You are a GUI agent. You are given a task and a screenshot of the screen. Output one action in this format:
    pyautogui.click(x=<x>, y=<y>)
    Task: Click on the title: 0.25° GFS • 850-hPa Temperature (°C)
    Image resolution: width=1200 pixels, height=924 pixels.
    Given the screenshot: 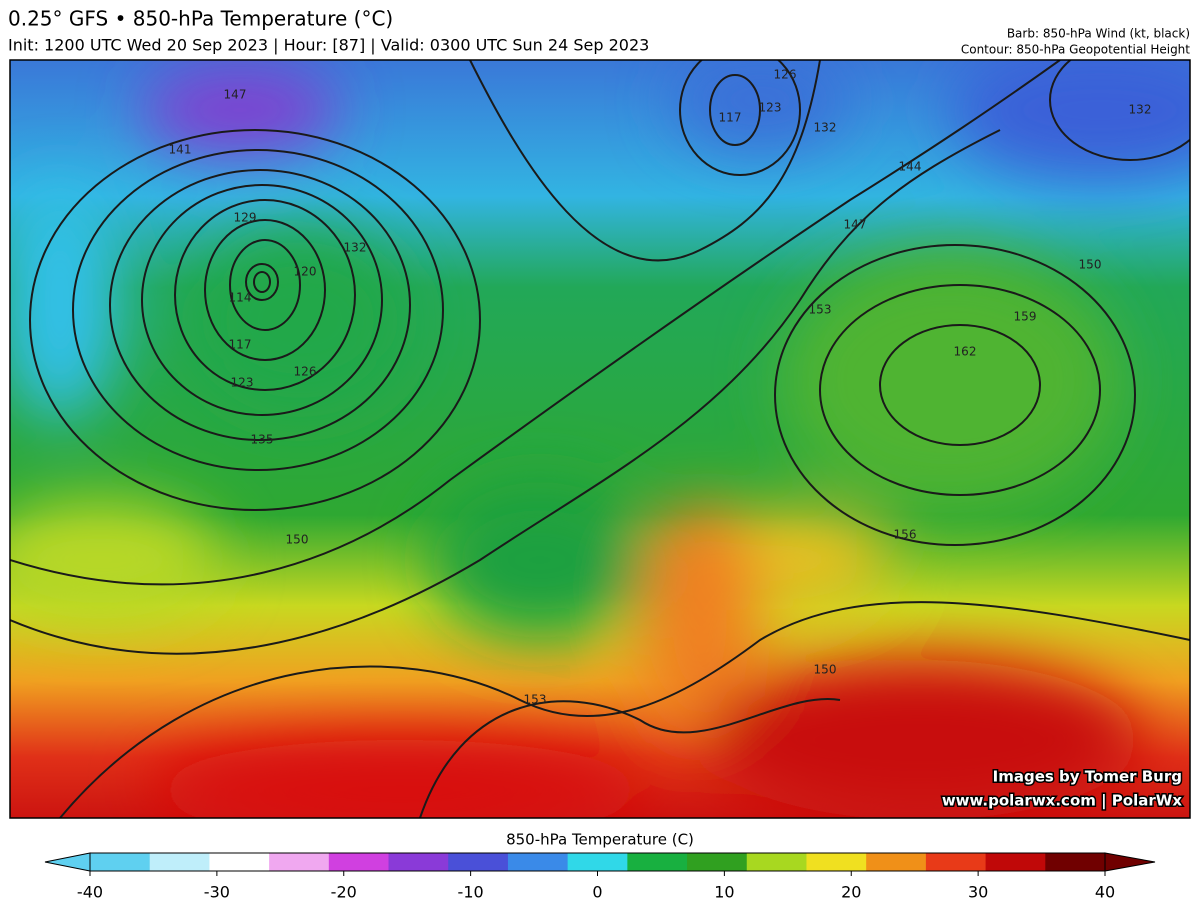 What is the action you would take?
    pyautogui.click(x=200, y=19)
    